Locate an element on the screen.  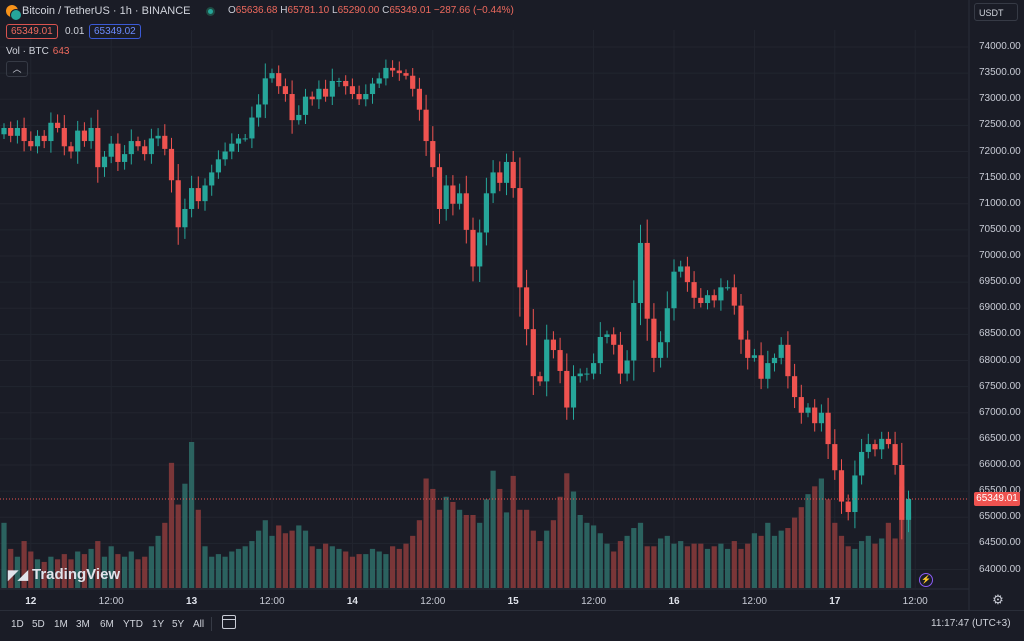
lightning-icon: ⚡ is located at coordinates (926, 580).